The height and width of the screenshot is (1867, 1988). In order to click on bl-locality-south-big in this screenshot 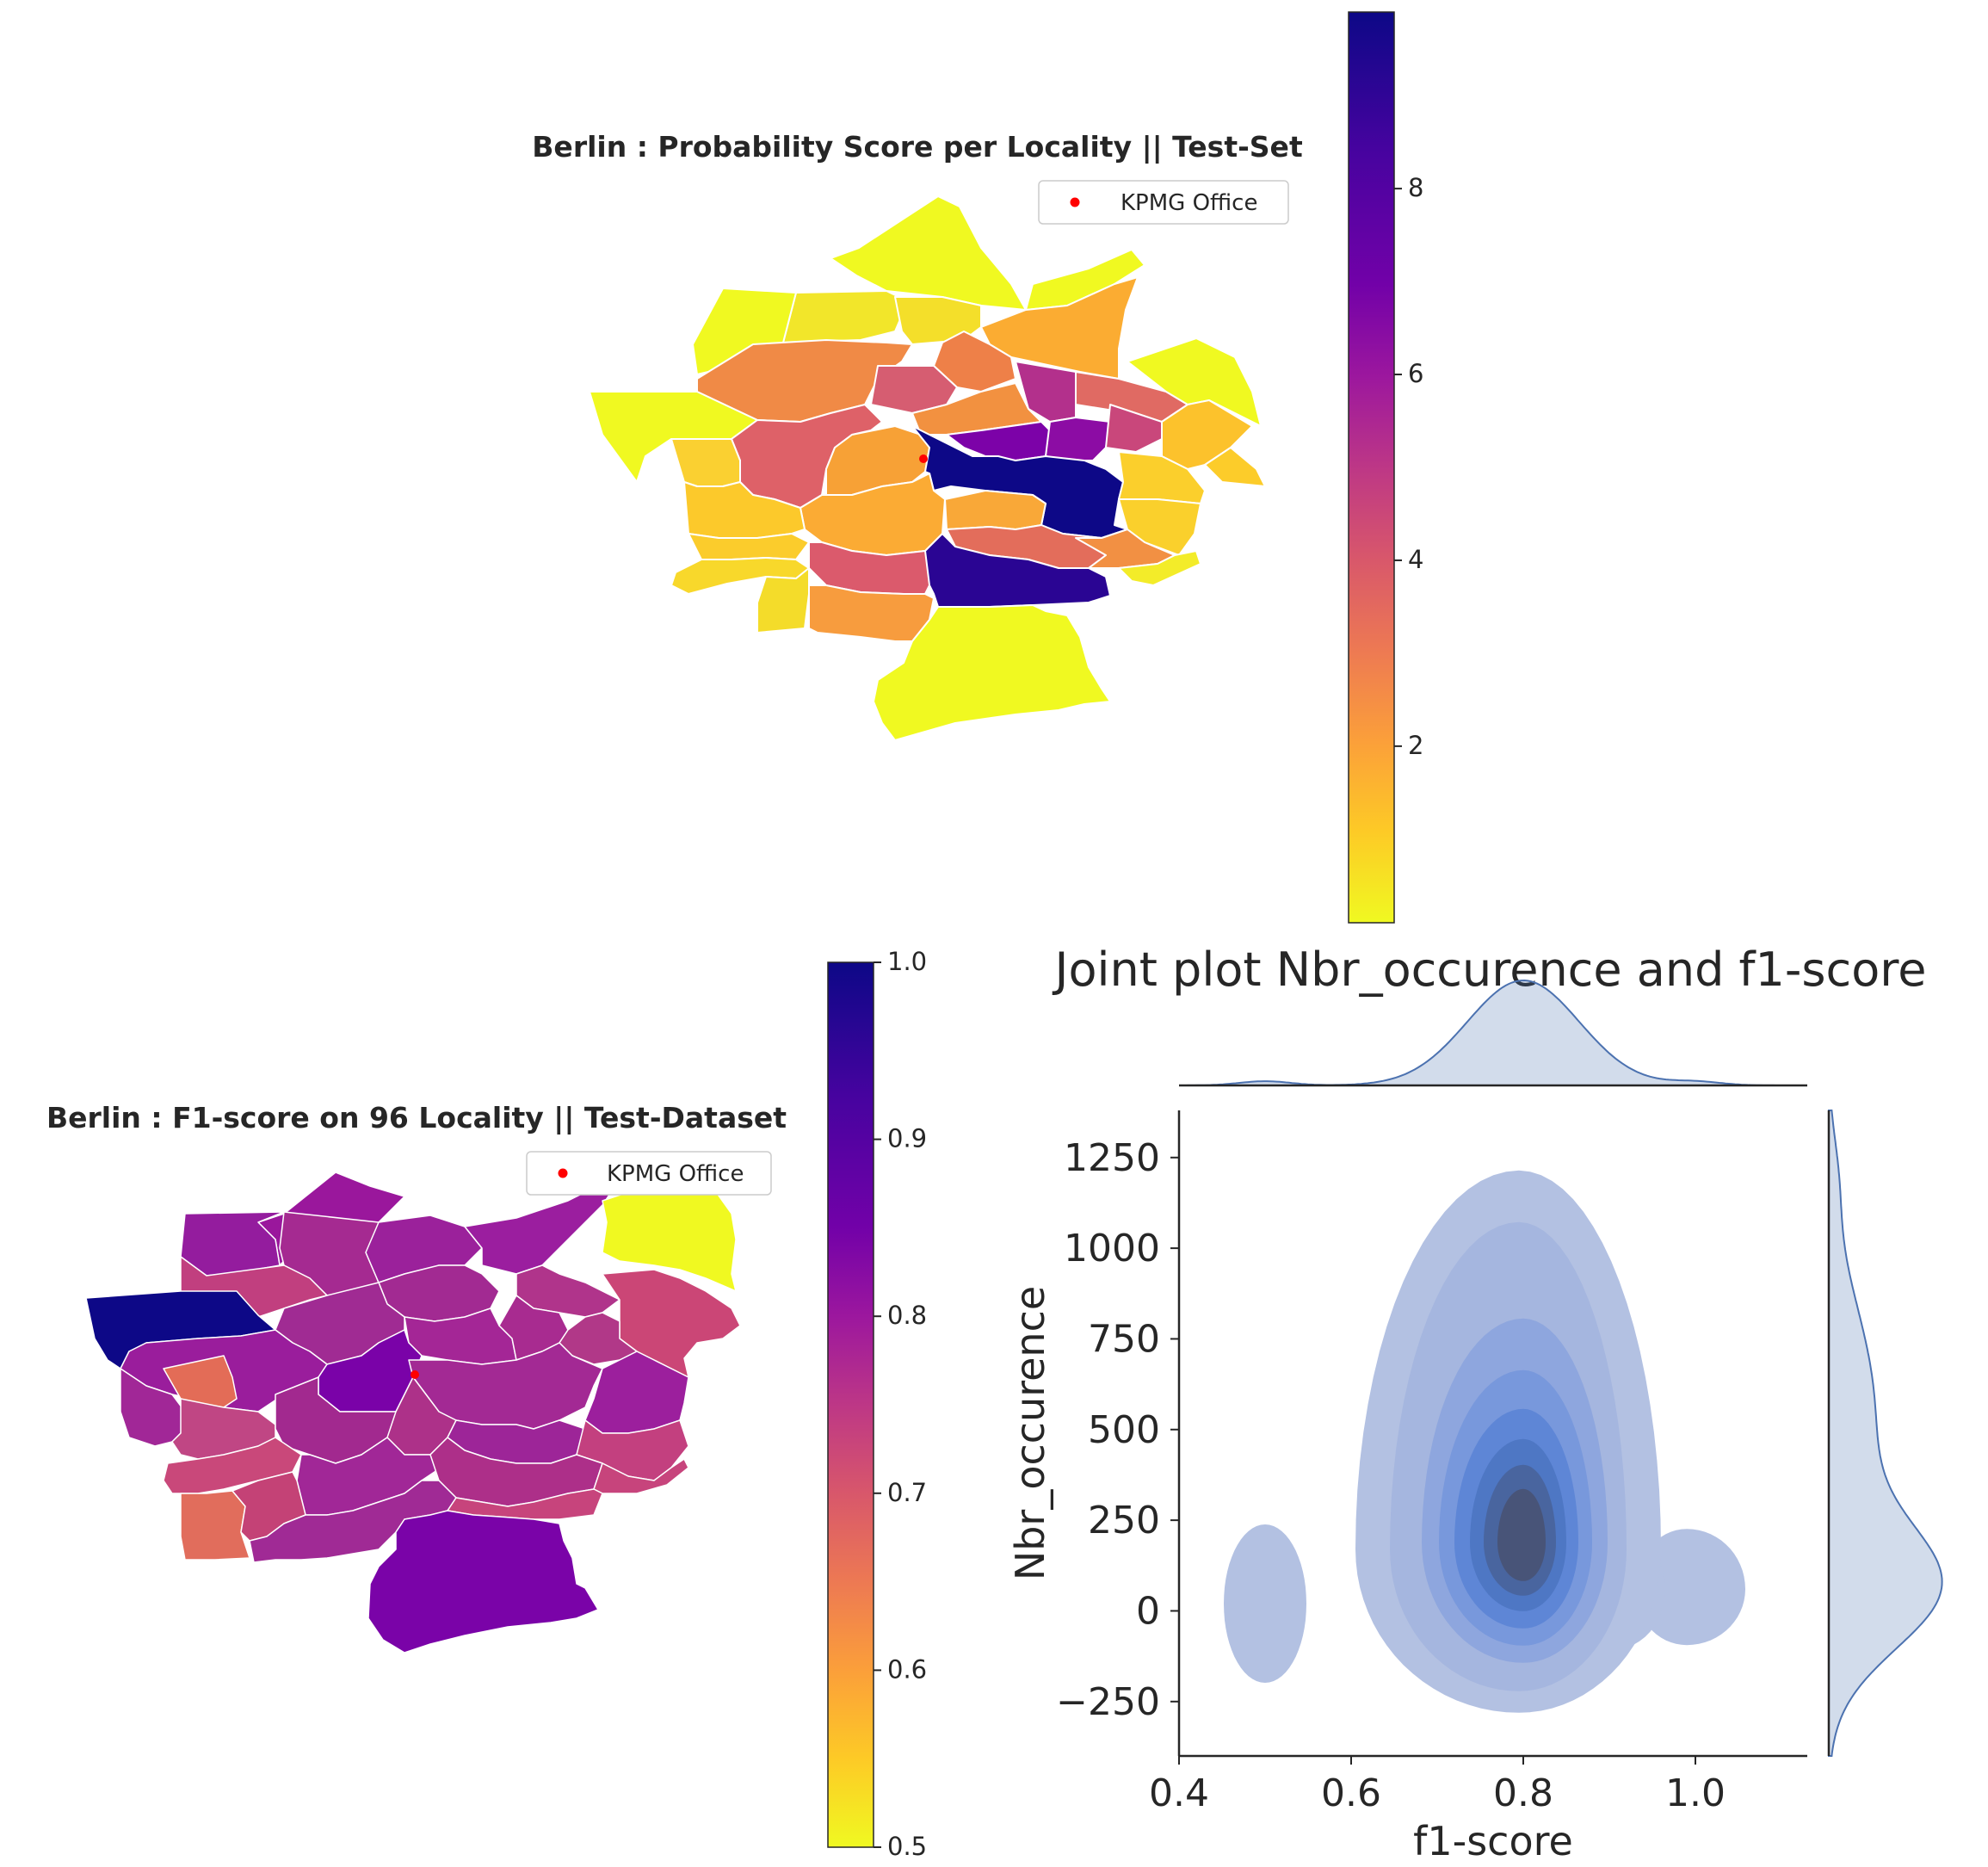, I will do `click(483, 1582)`.